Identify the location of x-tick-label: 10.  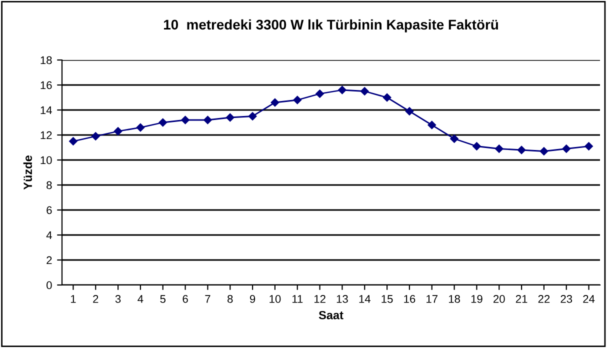
(275, 299).